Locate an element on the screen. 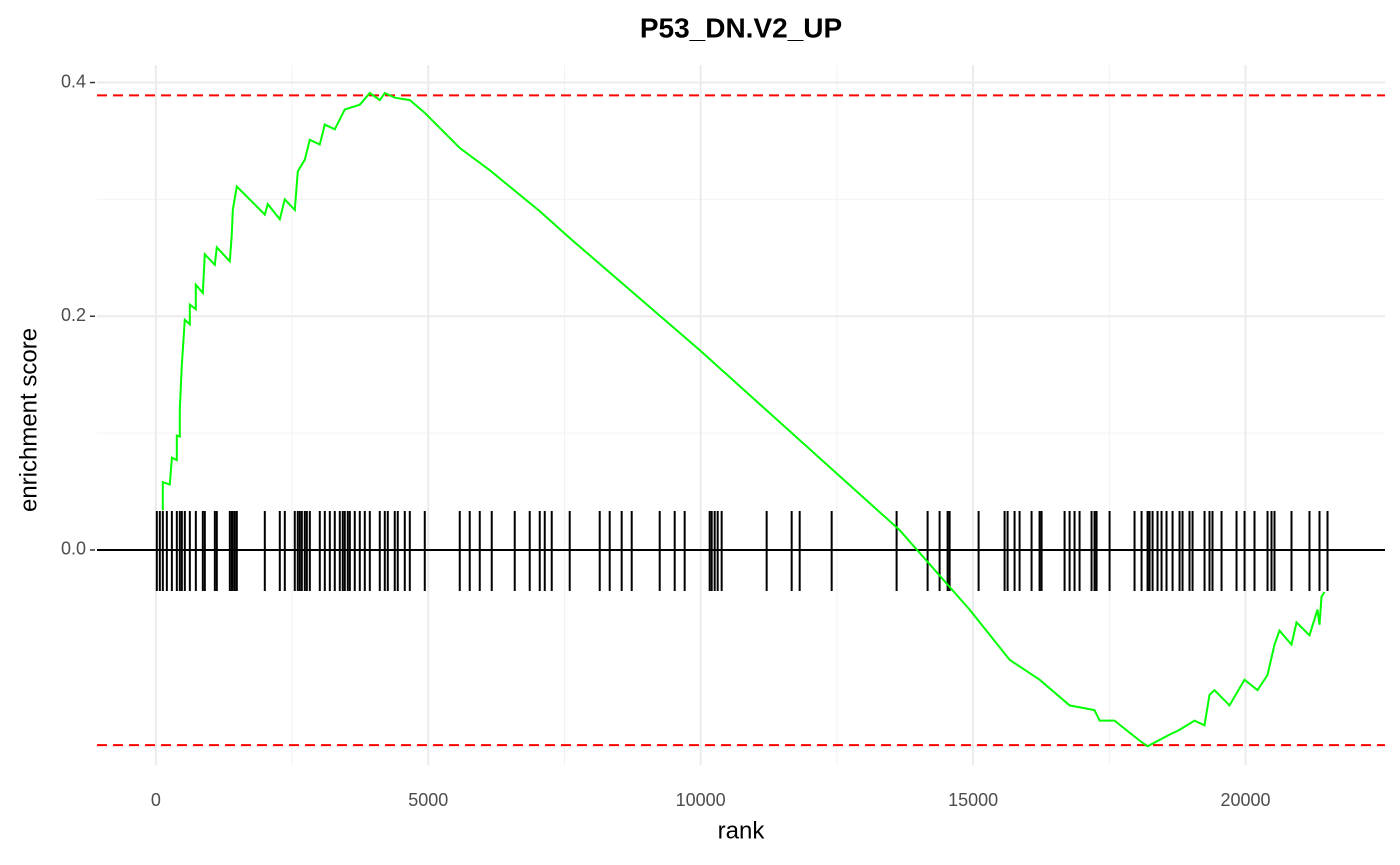 The width and height of the screenshot is (1400, 865). chart-title: P53_DN.V2_UP is located at coordinates (741, 27).